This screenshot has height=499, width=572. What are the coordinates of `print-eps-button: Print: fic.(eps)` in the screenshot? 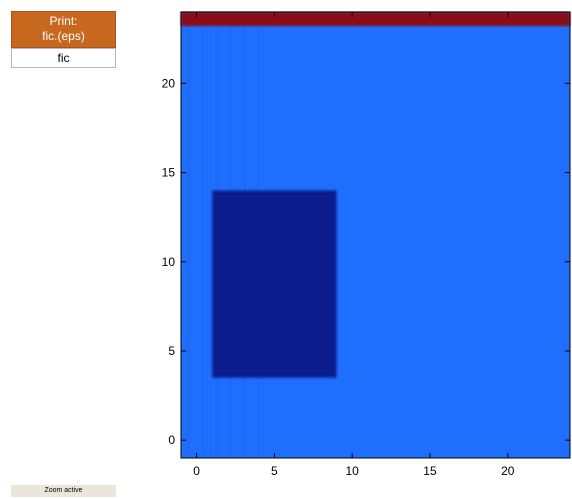 It's located at (63, 29).